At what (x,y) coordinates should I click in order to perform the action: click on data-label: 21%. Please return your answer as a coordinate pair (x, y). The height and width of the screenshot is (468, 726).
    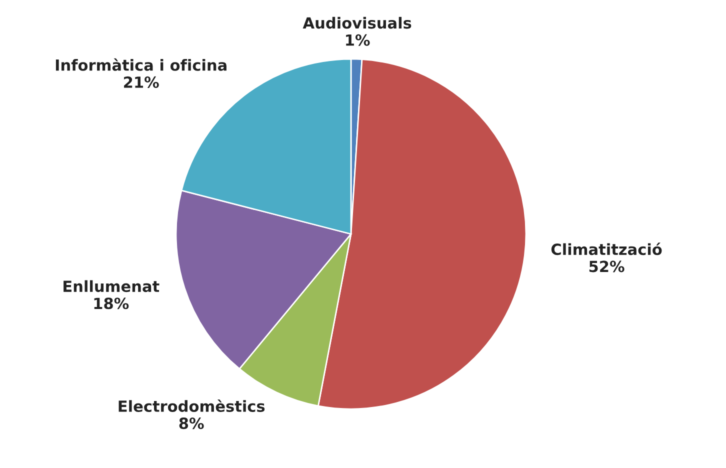
    Looking at the image, I should click on (141, 82).